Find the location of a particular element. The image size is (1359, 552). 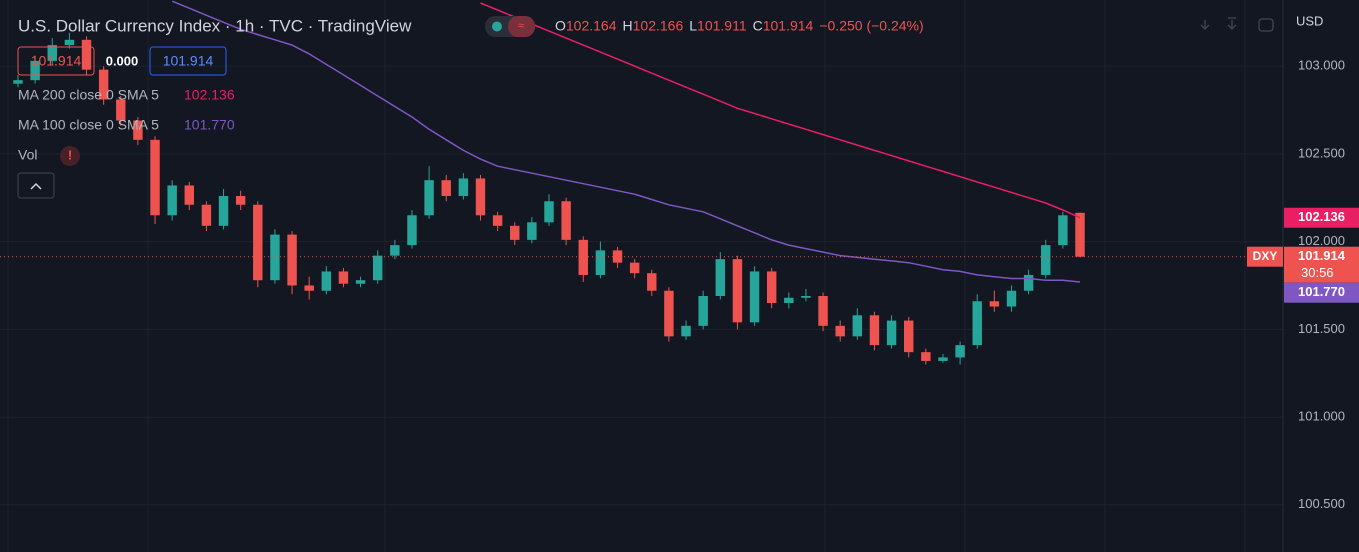

y-tick-label: 102.000 is located at coordinates (1321, 240).